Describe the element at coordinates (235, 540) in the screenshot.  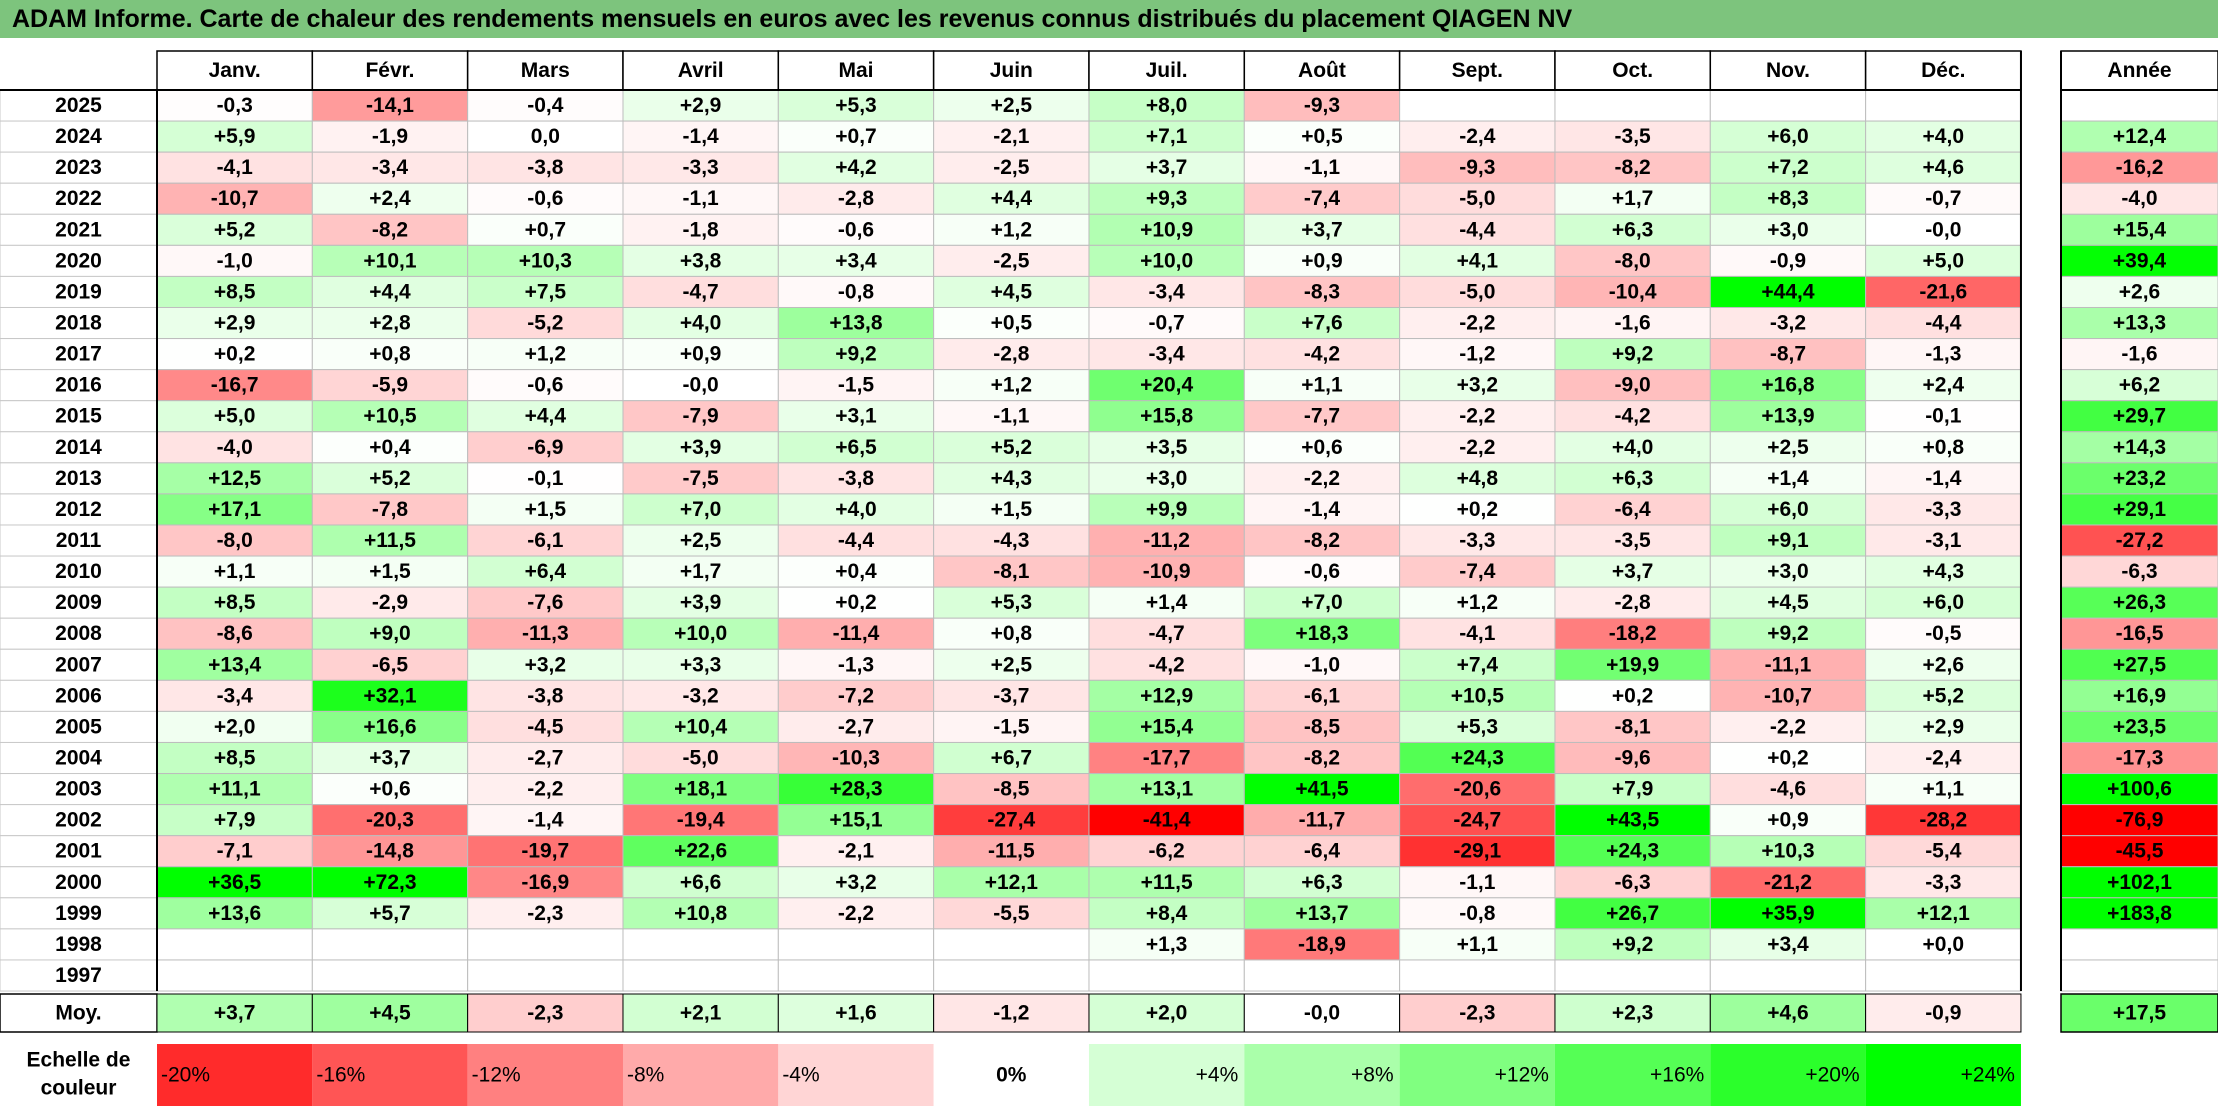
I see `heatmap-cell-value: -8,0` at that location.